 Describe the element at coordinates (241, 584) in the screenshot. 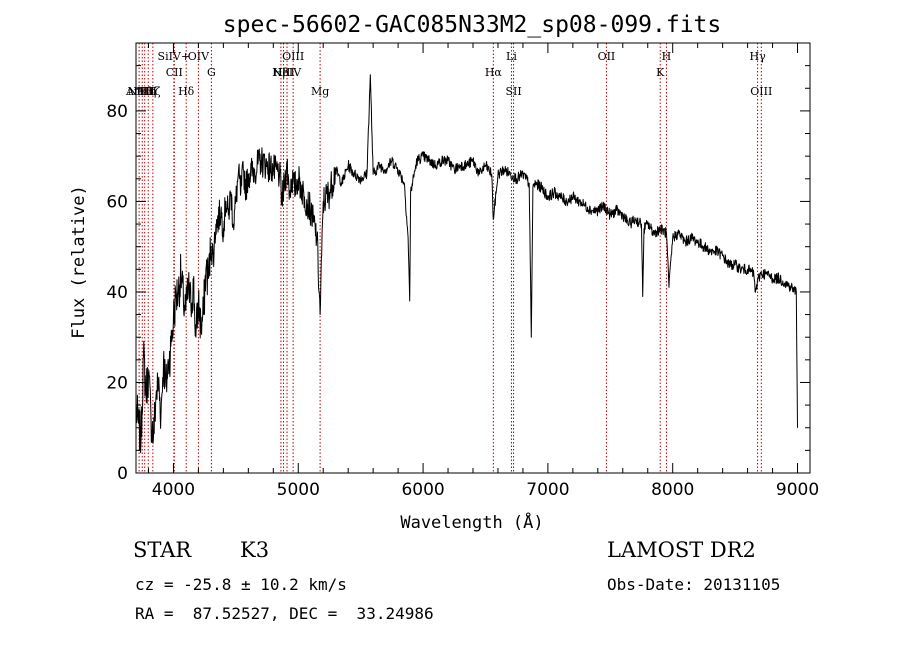

I see `redshift-velocity: cz = -25.8 ± 10.2 km/s` at that location.